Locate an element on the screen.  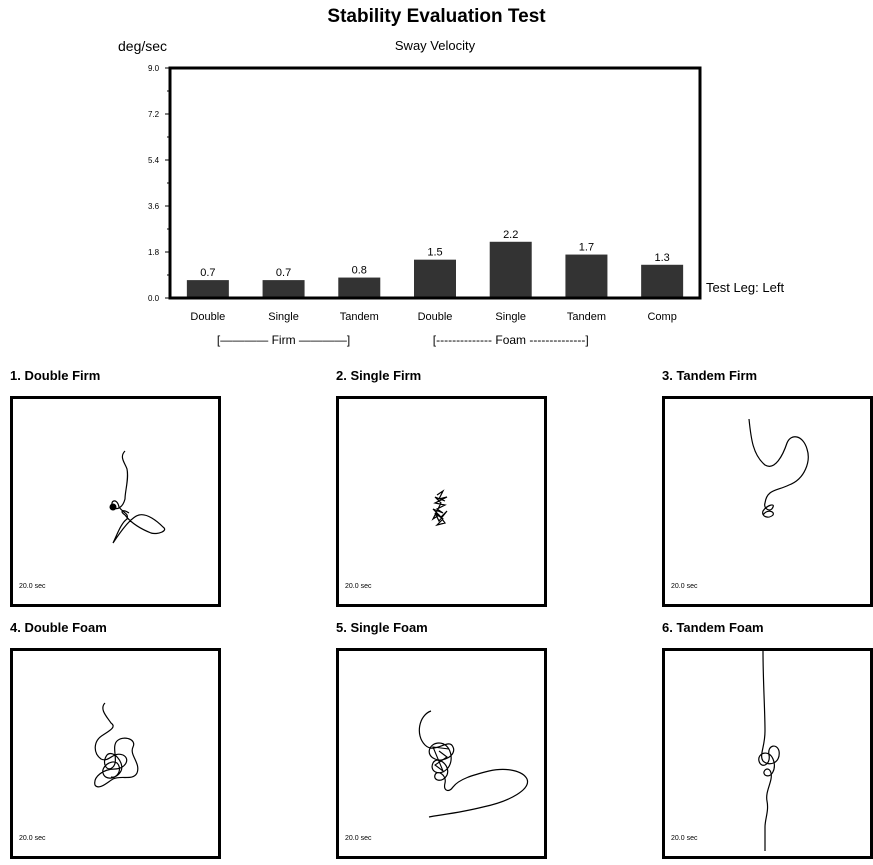
bars: 0.7 0.7 0.8 1.5 2.2 1.7 1.3 is located at coordinates (435, 263).